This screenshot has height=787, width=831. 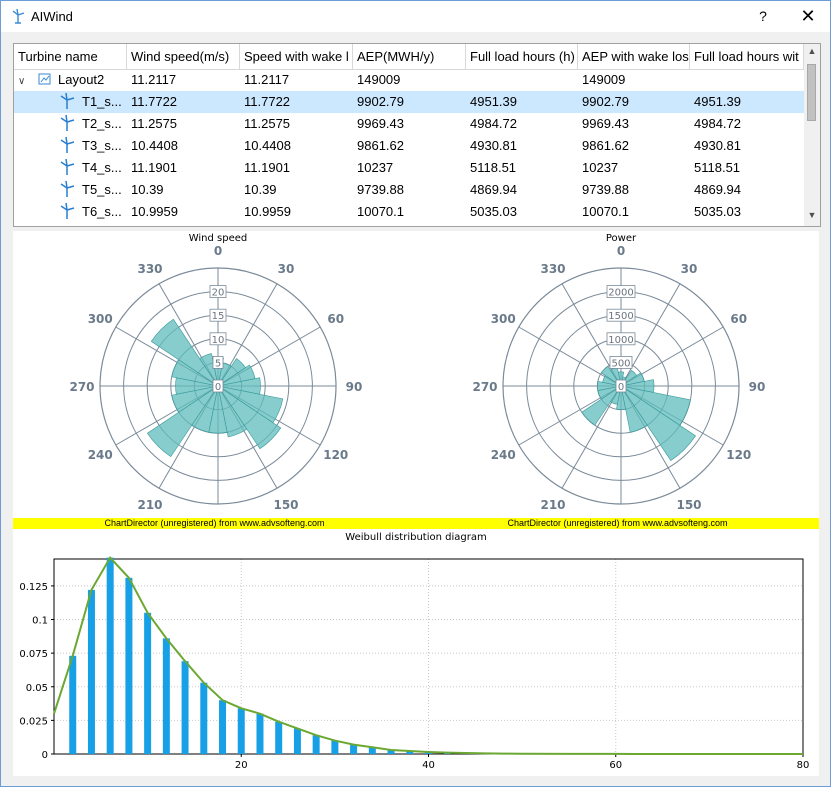 I want to click on table-cell: 10.39, so click(x=147, y=189).